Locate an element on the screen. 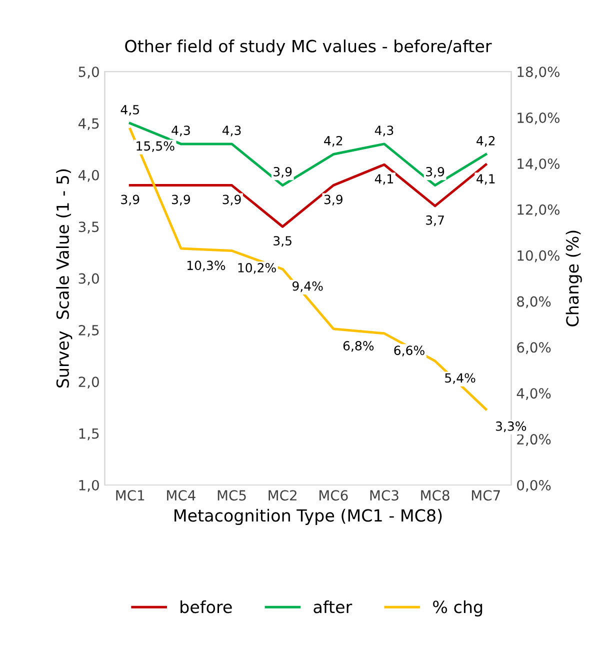 This screenshot has width=616, height=651. y2-tick-label: 4,0% is located at coordinates (533, 394).